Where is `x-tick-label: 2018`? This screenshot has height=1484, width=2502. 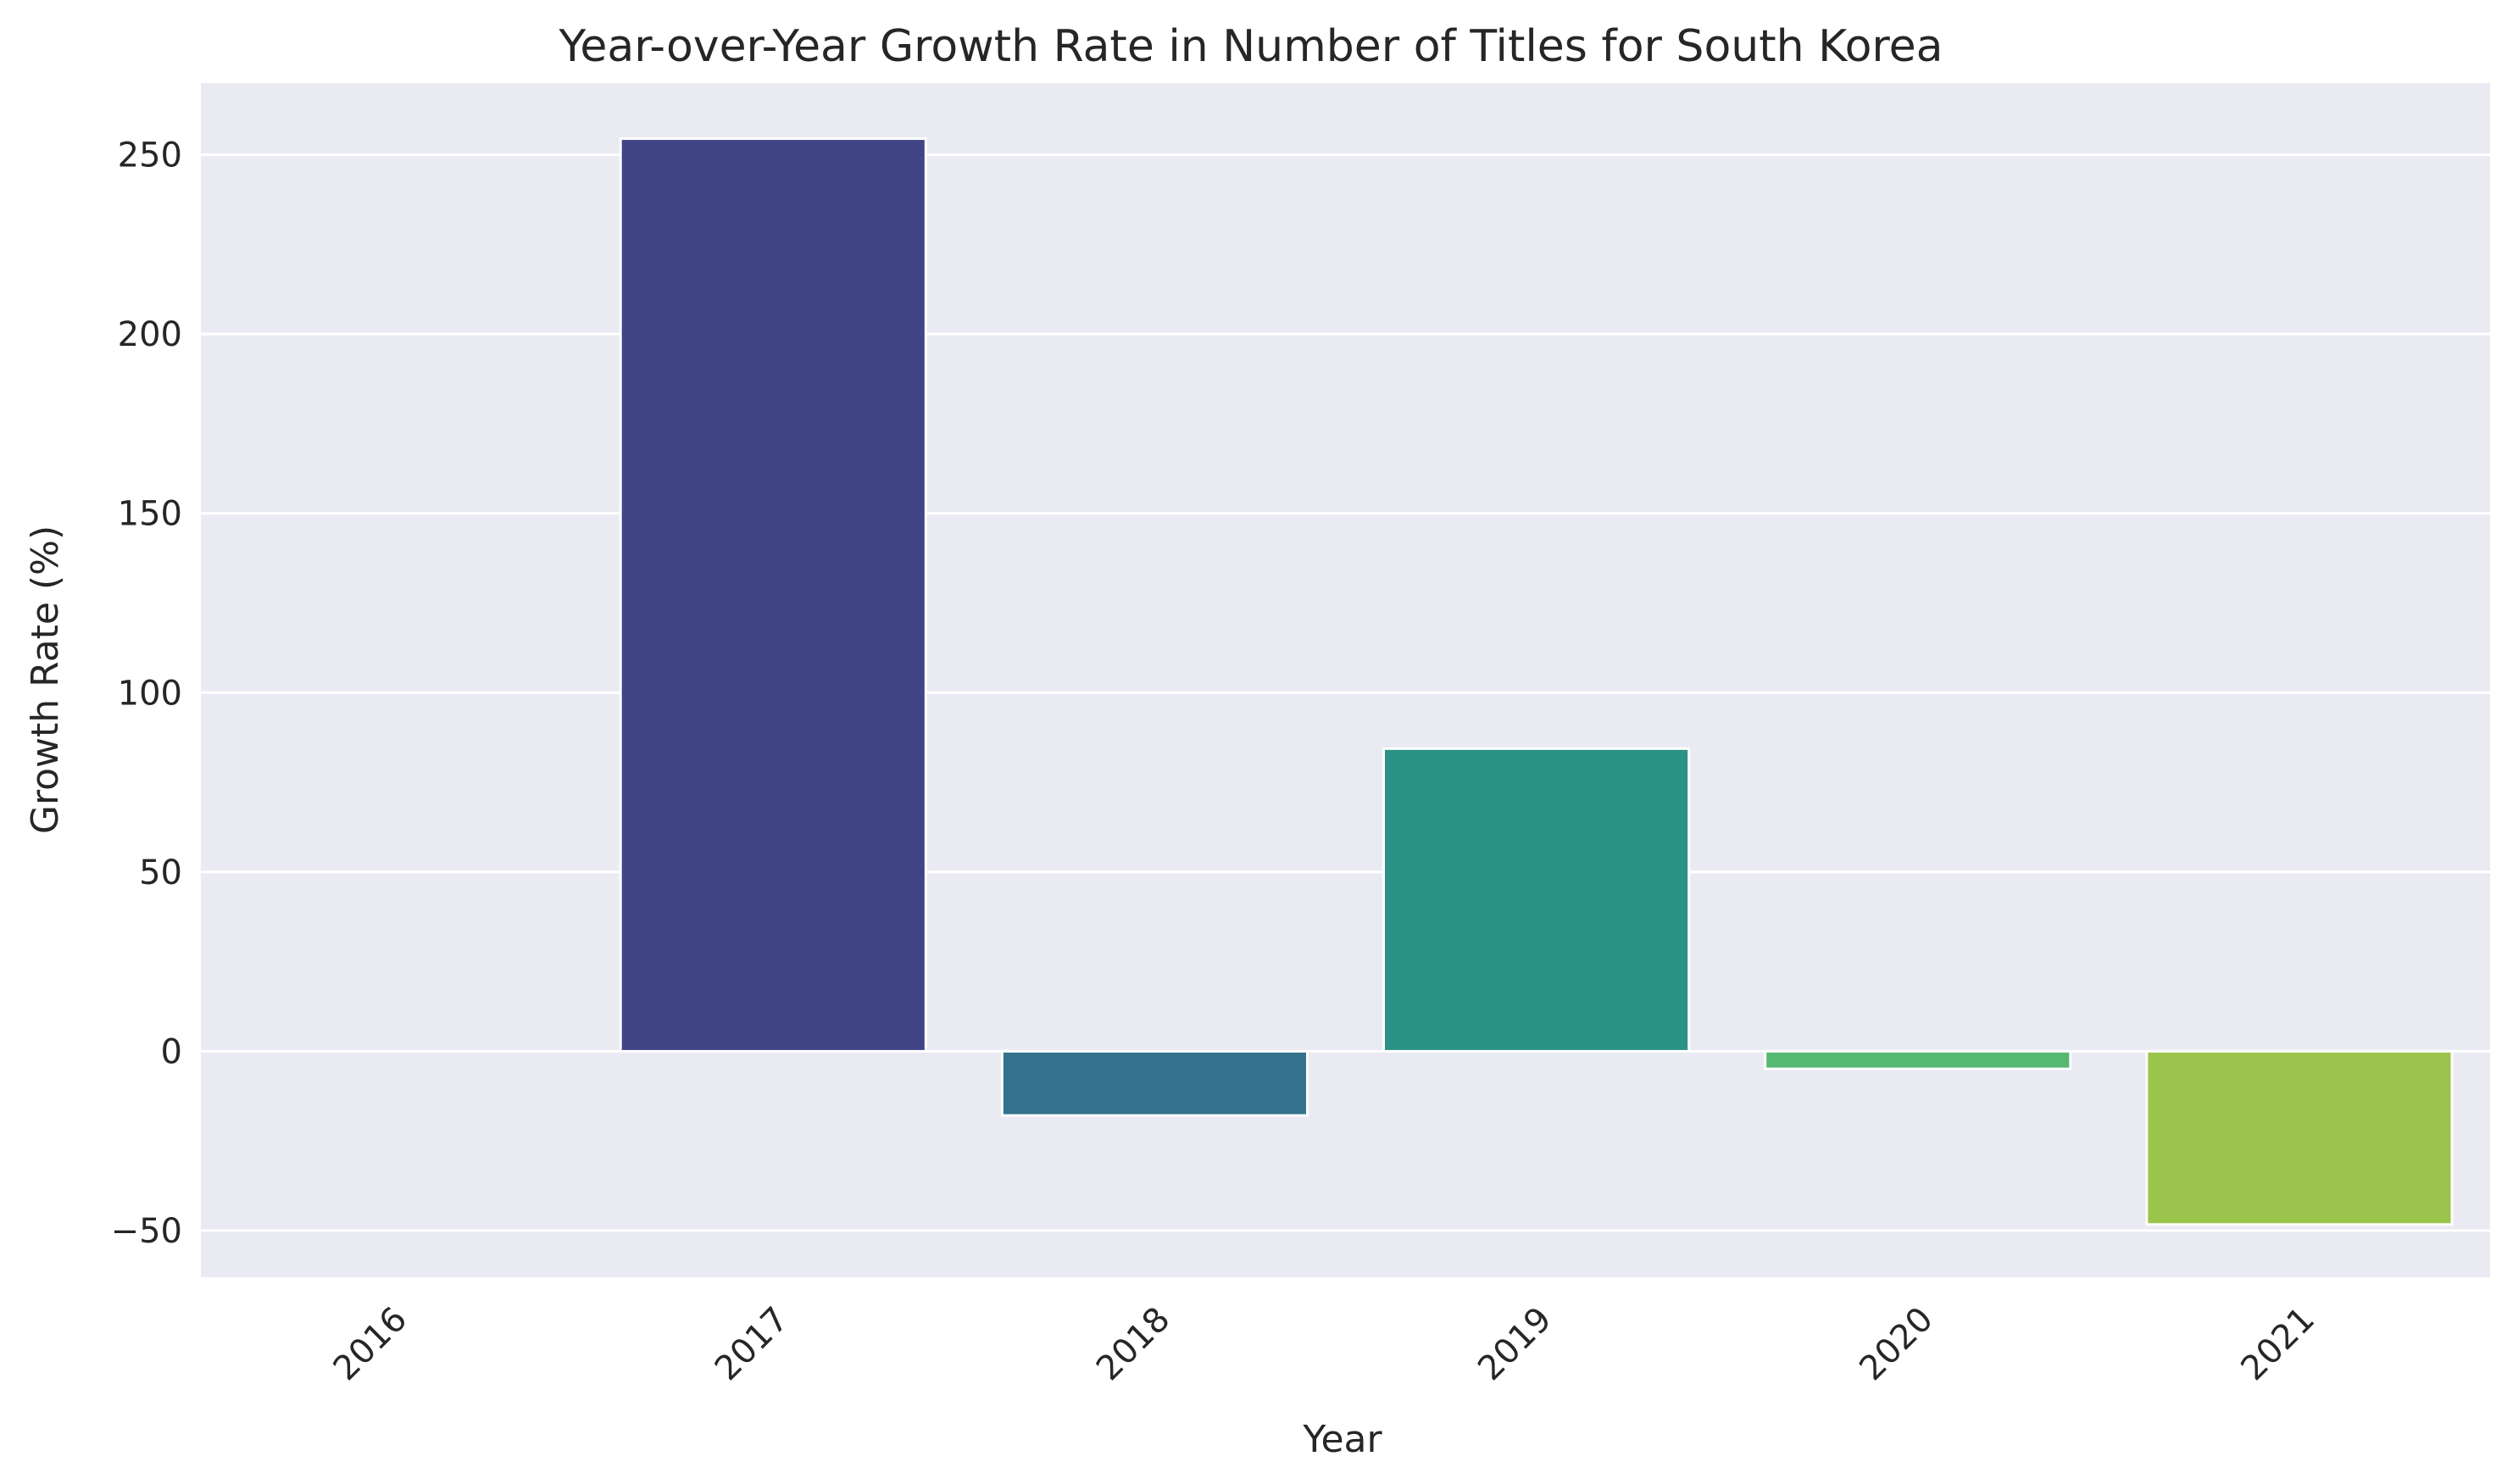
x-tick-label: 2018 is located at coordinates (1133, 1345).